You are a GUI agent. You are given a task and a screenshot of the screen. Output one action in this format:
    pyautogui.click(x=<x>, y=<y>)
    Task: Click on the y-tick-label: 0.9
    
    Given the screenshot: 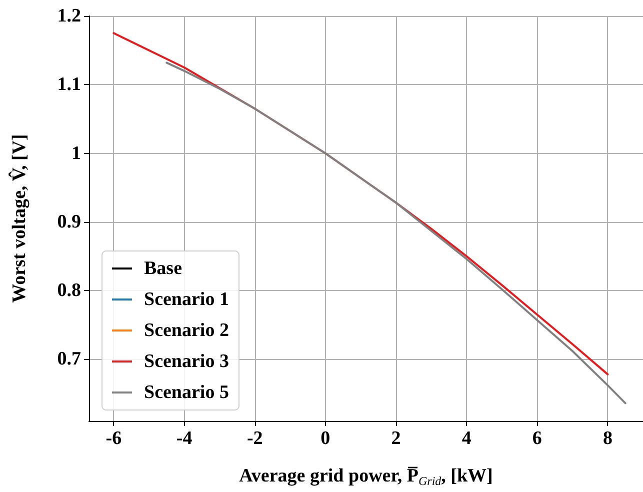 What is the action you would take?
    pyautogui.click(x=69, y=221)
    